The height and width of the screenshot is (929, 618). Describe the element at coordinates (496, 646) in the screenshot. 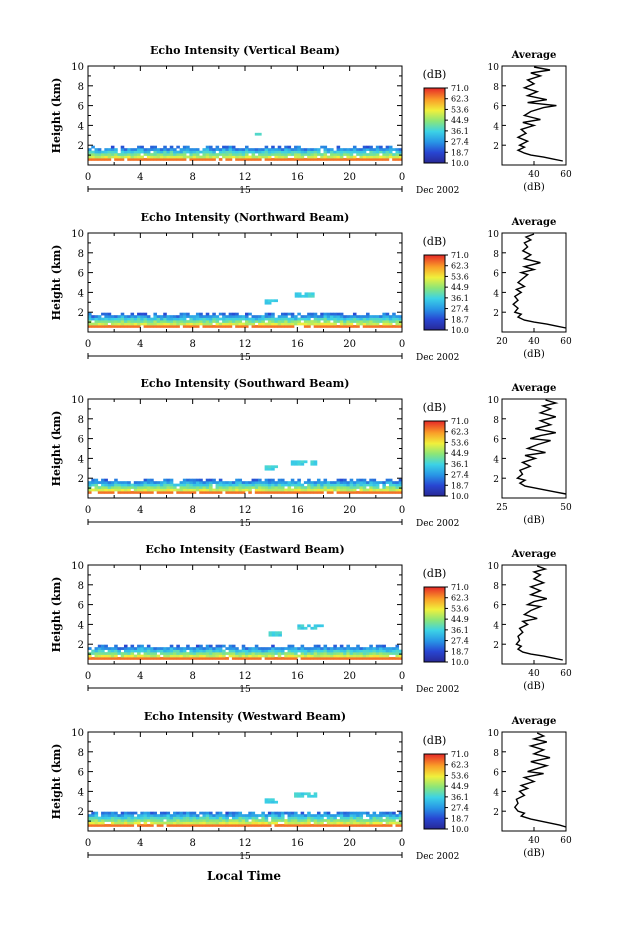

I see `avg-y-tick-label: 2` at that location.